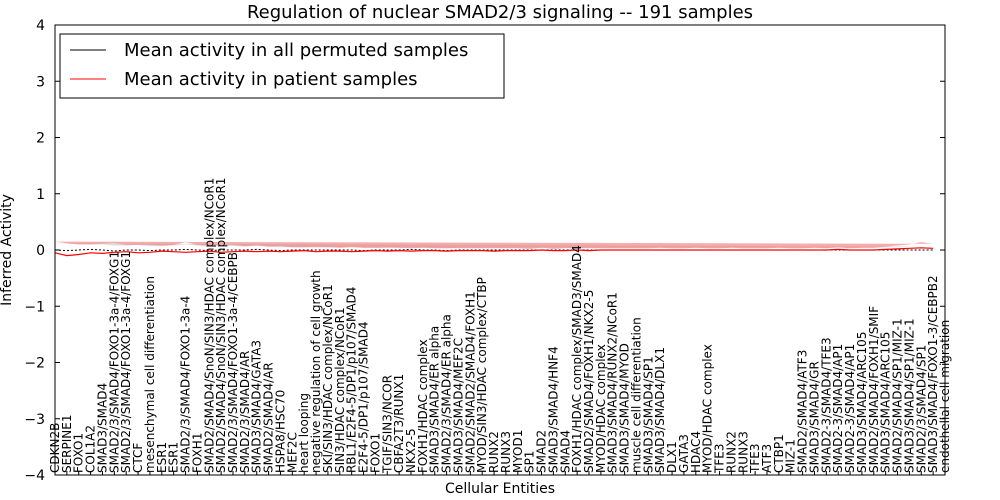 The height and width of the screenshot is (500, 1000). Describe the element at coordinates (40, 26) in the screenshot. I see `y-tick-label: 4` at that location.